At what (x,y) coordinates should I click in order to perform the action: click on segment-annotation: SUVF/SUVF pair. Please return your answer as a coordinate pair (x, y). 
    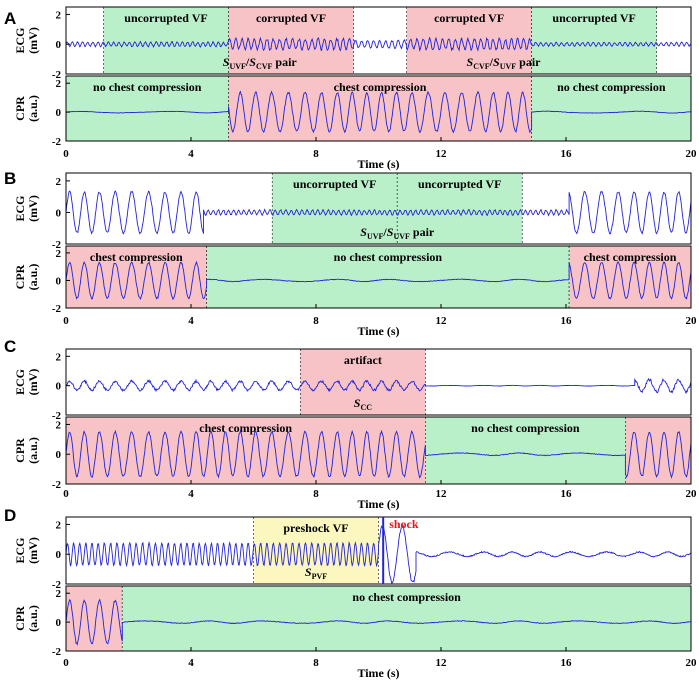
    Looking at the image, I should click on (397, 233).